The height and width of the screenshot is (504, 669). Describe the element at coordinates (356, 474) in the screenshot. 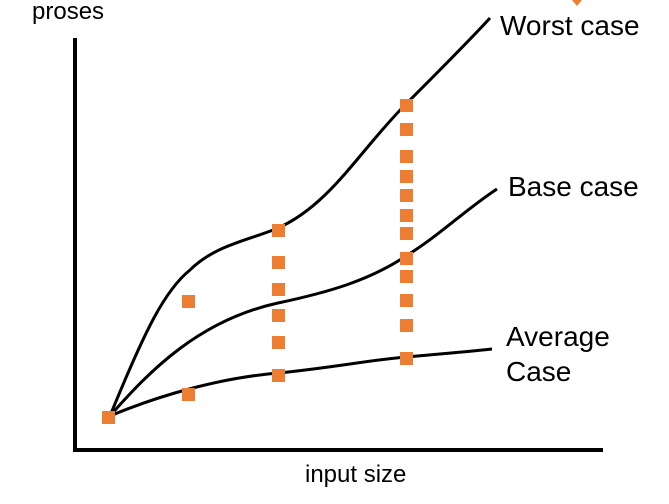

I see `x-axis-label: input size` at that location.